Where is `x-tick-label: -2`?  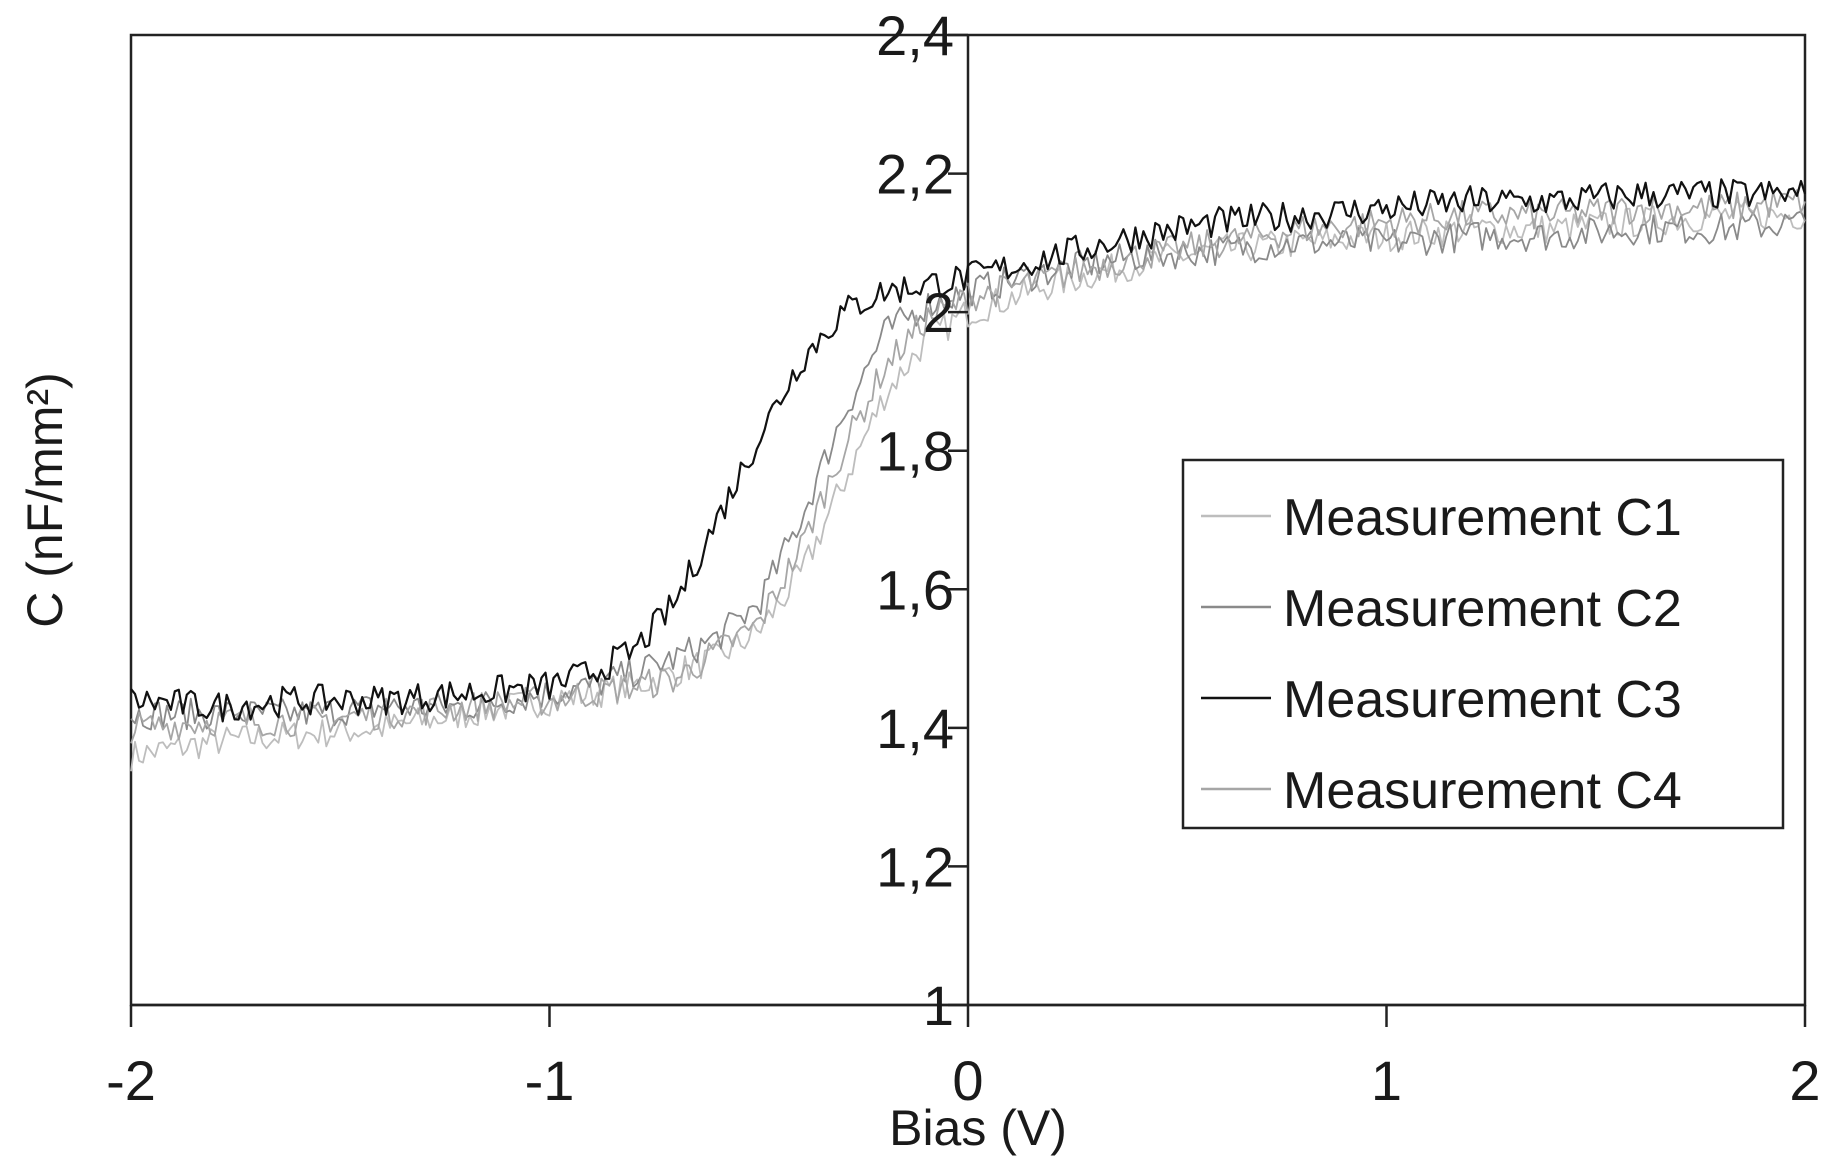 x-tick-label: -2 is located at coordinates (131, 1080).